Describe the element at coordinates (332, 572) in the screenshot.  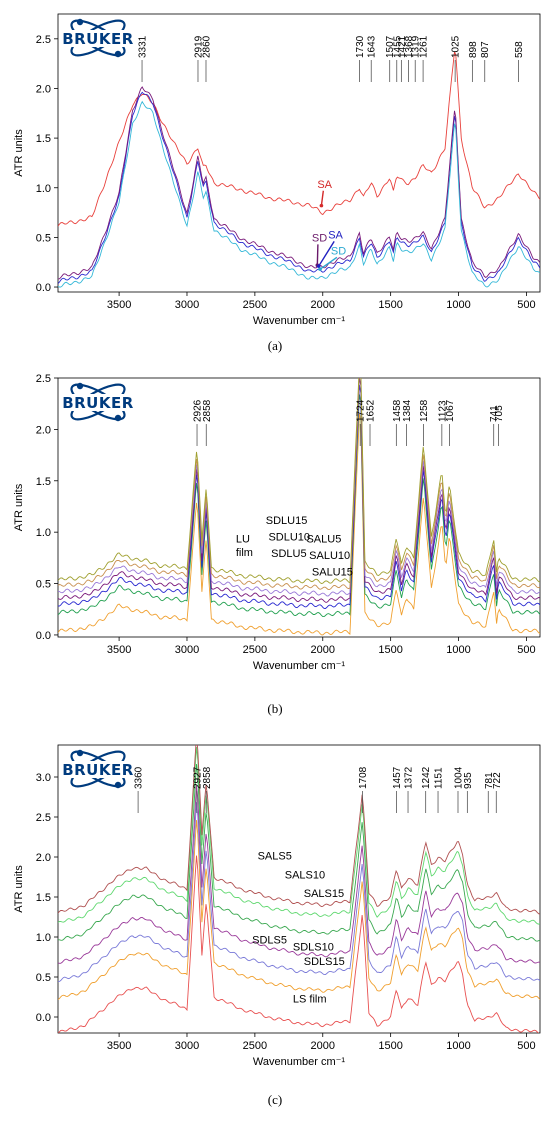
I see `series-label: SALU15` at that location.